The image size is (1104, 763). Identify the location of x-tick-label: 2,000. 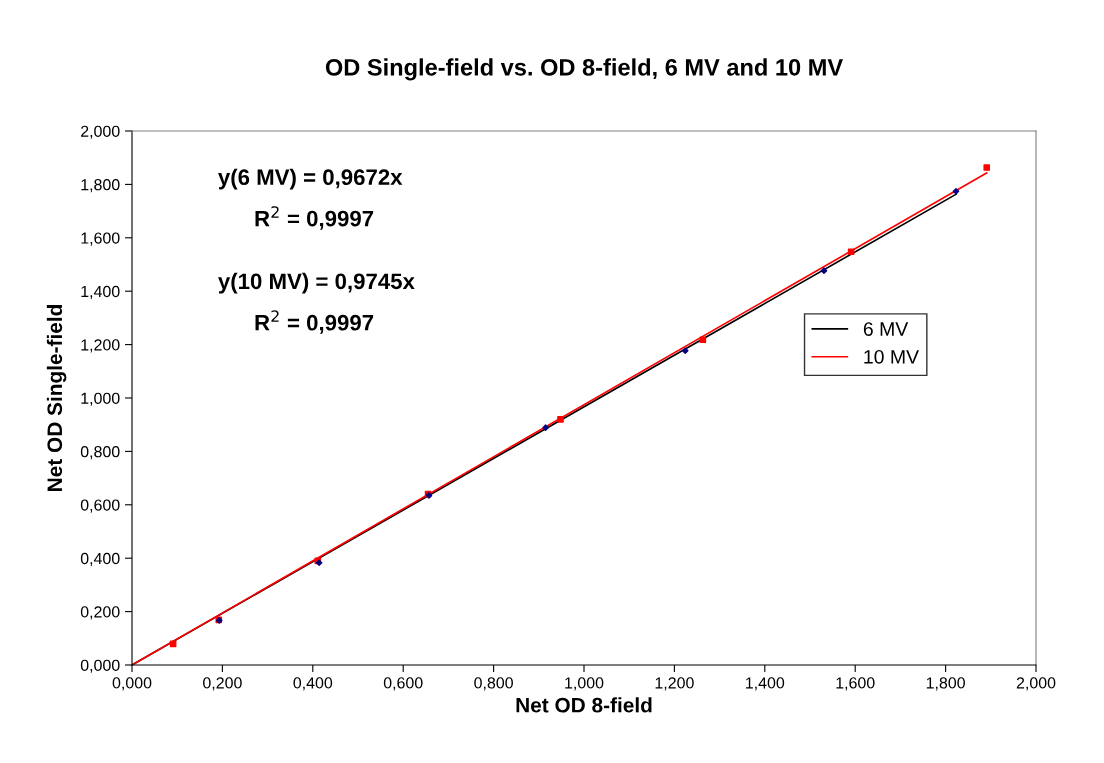
(1036, 684).